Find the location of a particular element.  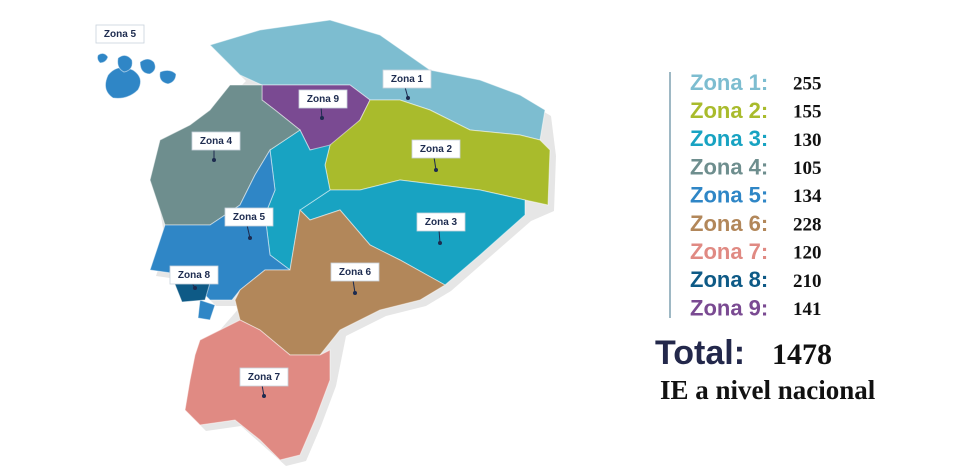

legend-count: 120 is located at coordinates (807, 253).